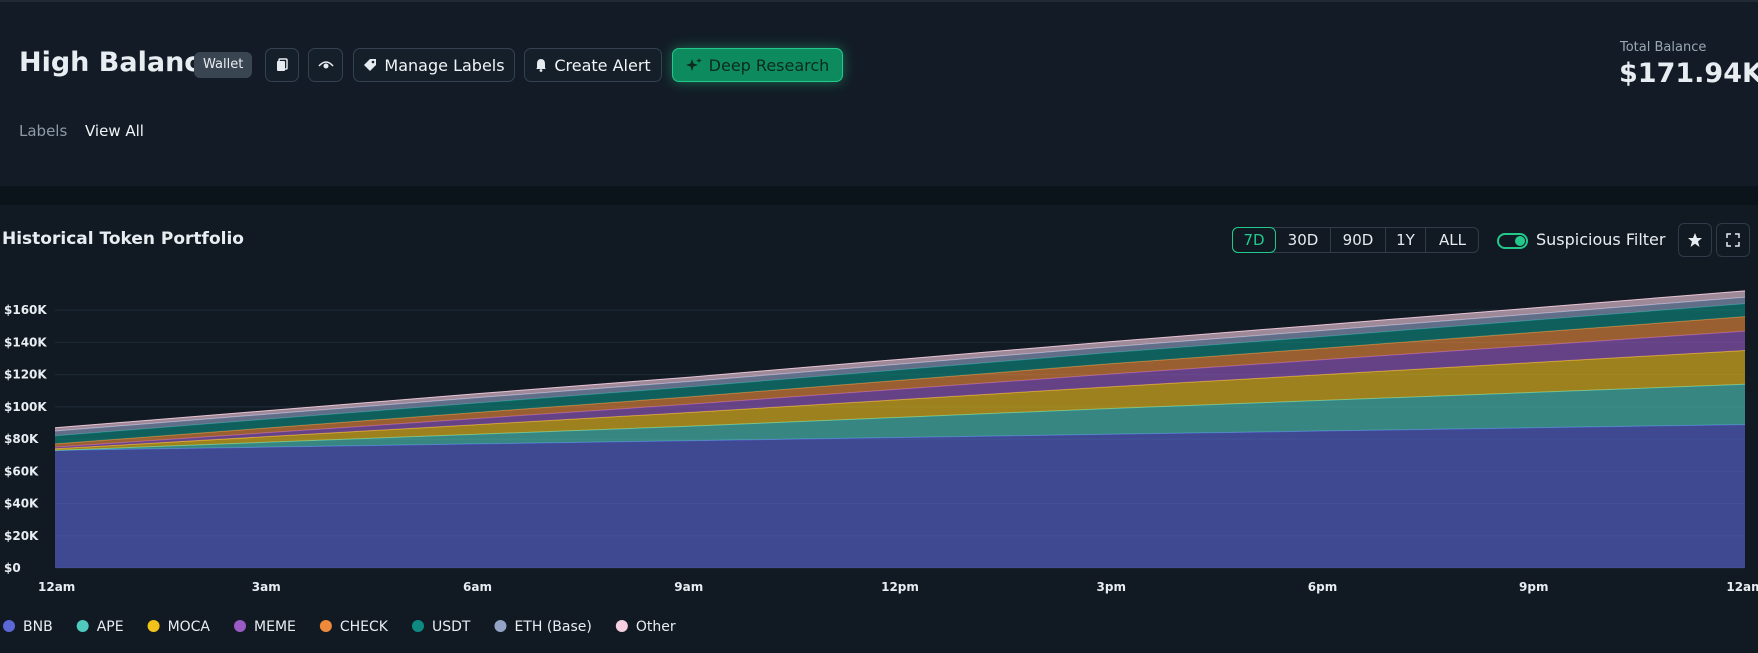 The width and height of the screenshot is (1758, 653). I want to click on y-tick-label: $140K, so click(25, 342).